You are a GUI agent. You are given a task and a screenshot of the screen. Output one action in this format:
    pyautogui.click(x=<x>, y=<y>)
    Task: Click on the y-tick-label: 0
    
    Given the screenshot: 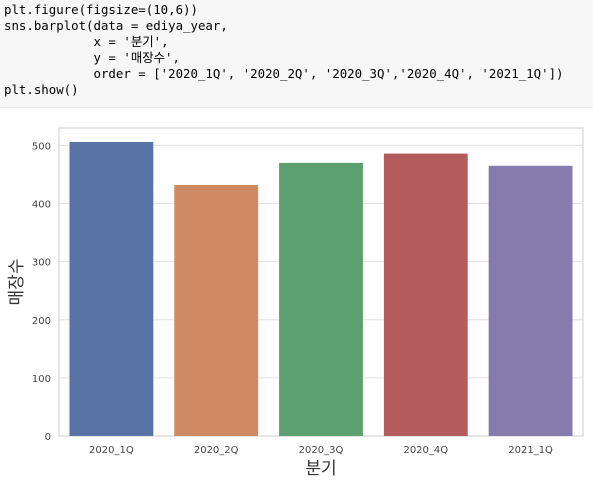 What is the action you would take?
    pyautogui.click(x=48, y=437)
    